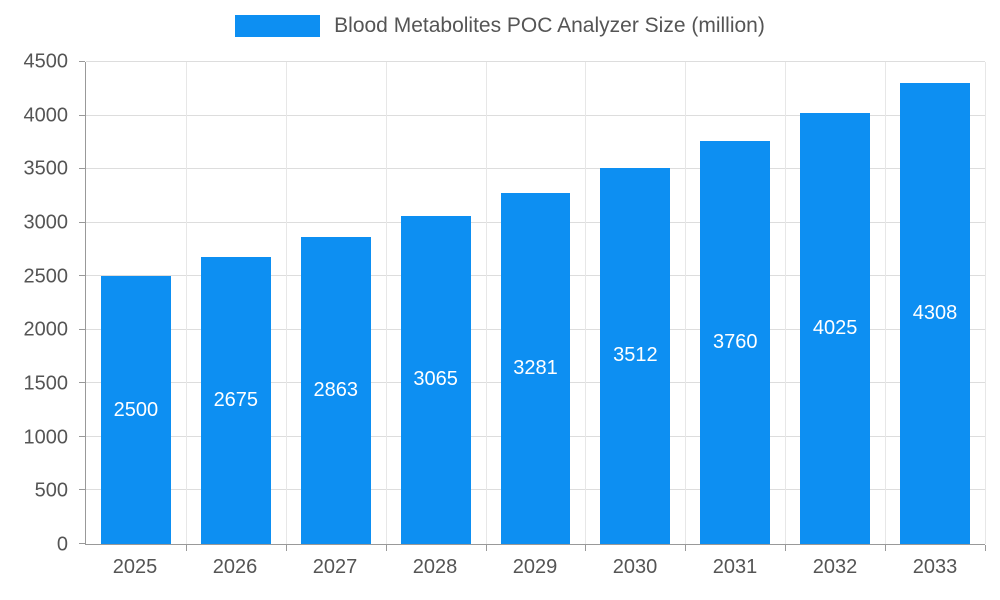 The image size is (1000, 600). Describe the element at coordinates (46, 222) in the screenshot. I see `y-axis-label: 3000` at that location.